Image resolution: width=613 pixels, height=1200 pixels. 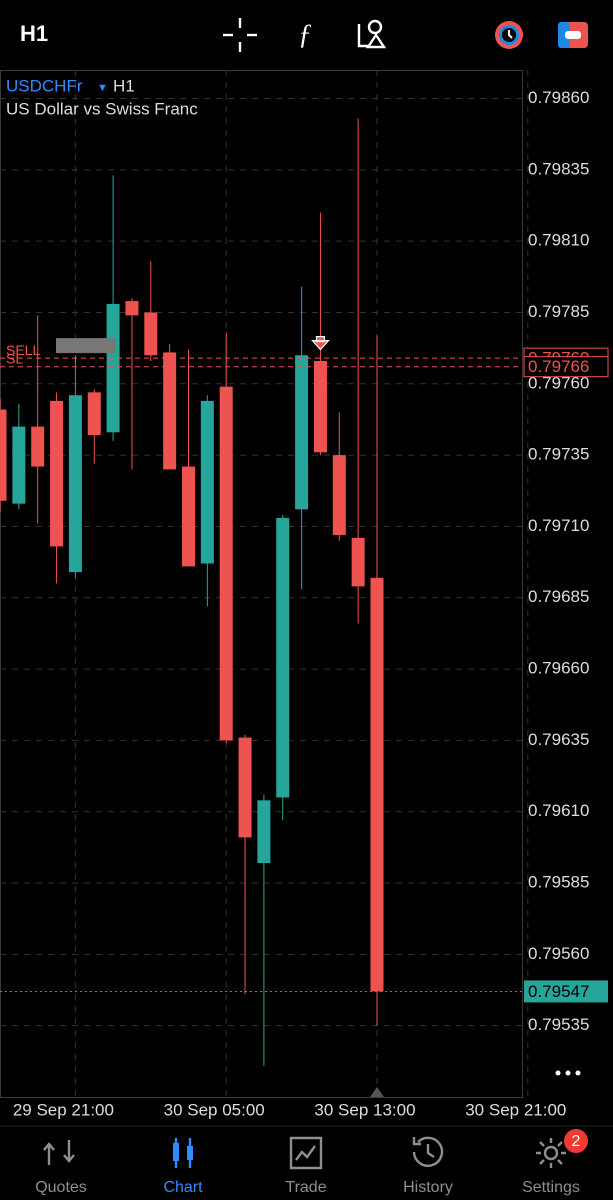 I want to click on scroll-marker, so click(x=377, y=1092).